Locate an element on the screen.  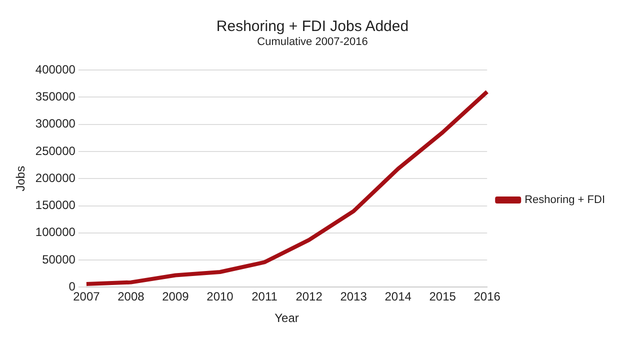
x-tick-label: 2010 is located at coordinates (220, 297).